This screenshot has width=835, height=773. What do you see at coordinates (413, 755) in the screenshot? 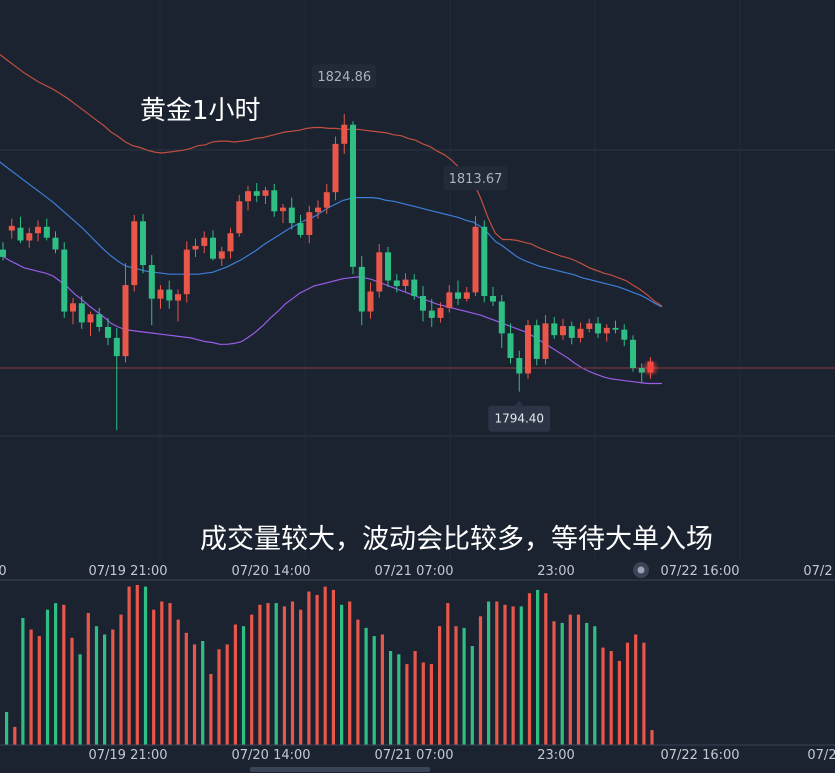
I see `volume-time-tick-label: 07/21 07:00` at bounding box center [413, 755].